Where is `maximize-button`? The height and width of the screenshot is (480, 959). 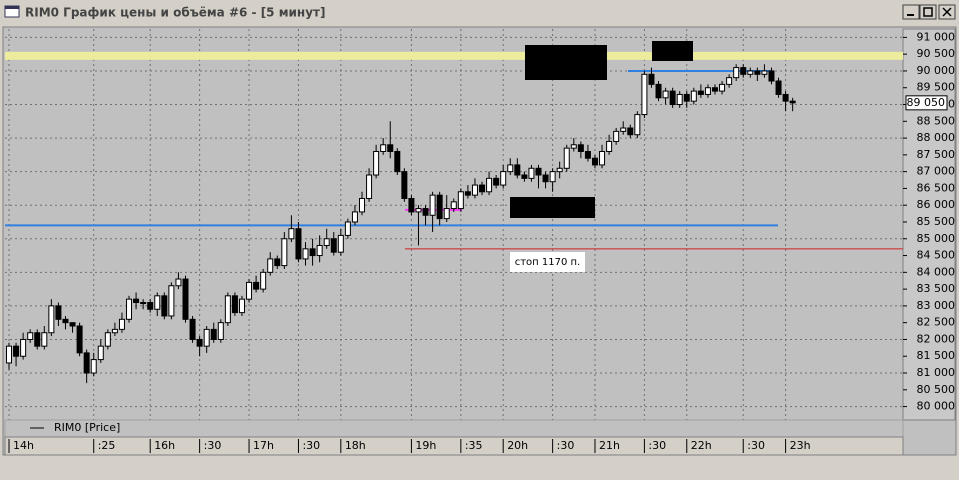 maximize-button is located at coordinates (928, 12).